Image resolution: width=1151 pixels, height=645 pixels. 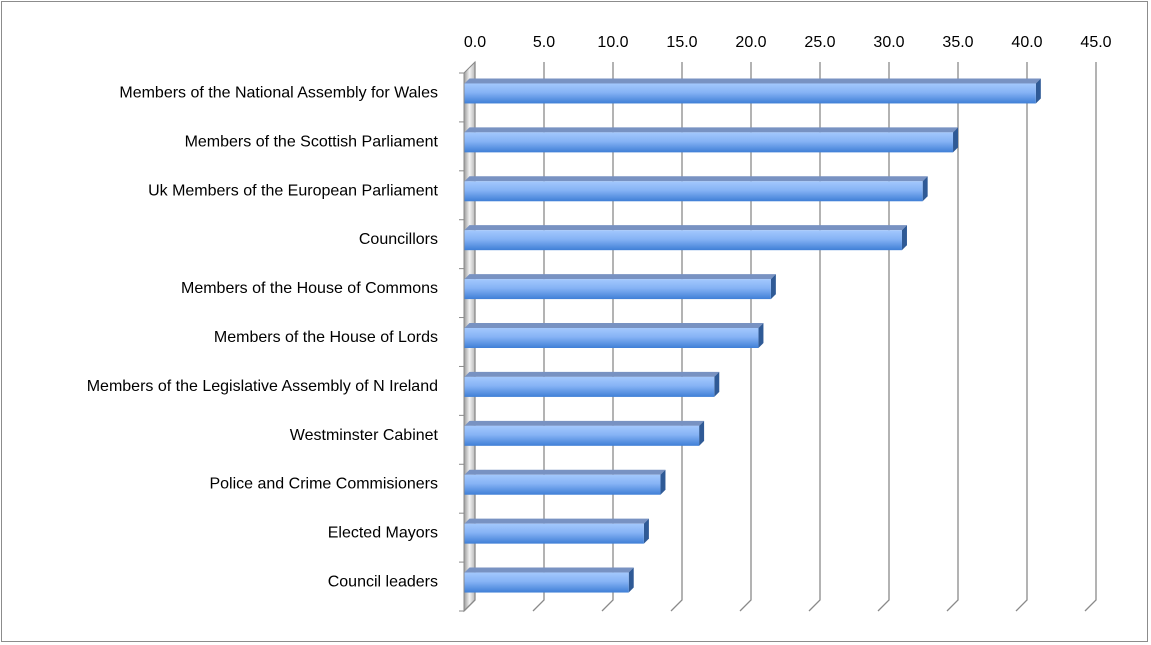 I want to click on category-label: Uk Members of the European Parliament, so click(x=293, y=190).